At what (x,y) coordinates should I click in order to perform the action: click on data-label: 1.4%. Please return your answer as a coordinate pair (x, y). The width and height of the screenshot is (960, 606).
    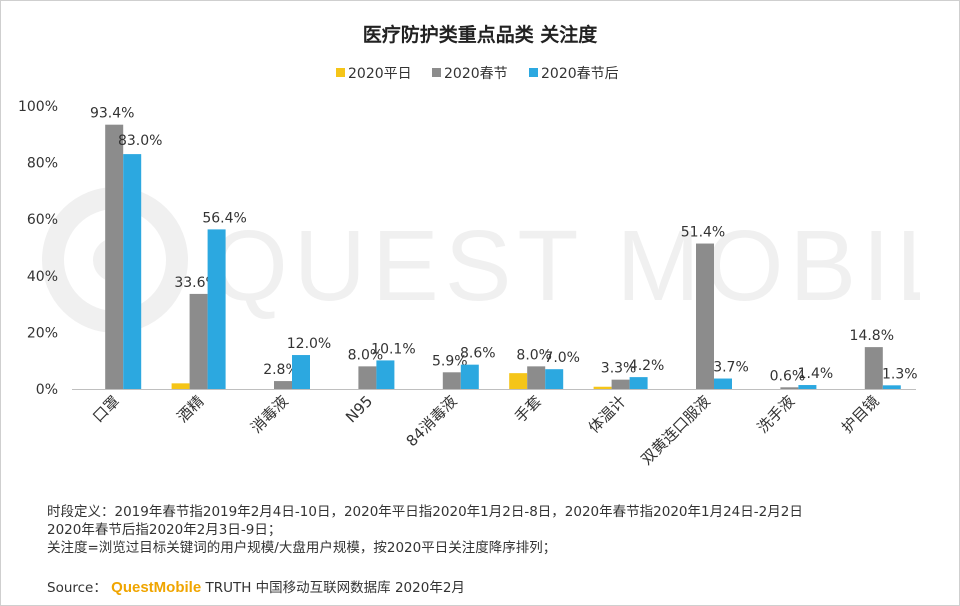
    Looking at the image, I should click on (816, 374).